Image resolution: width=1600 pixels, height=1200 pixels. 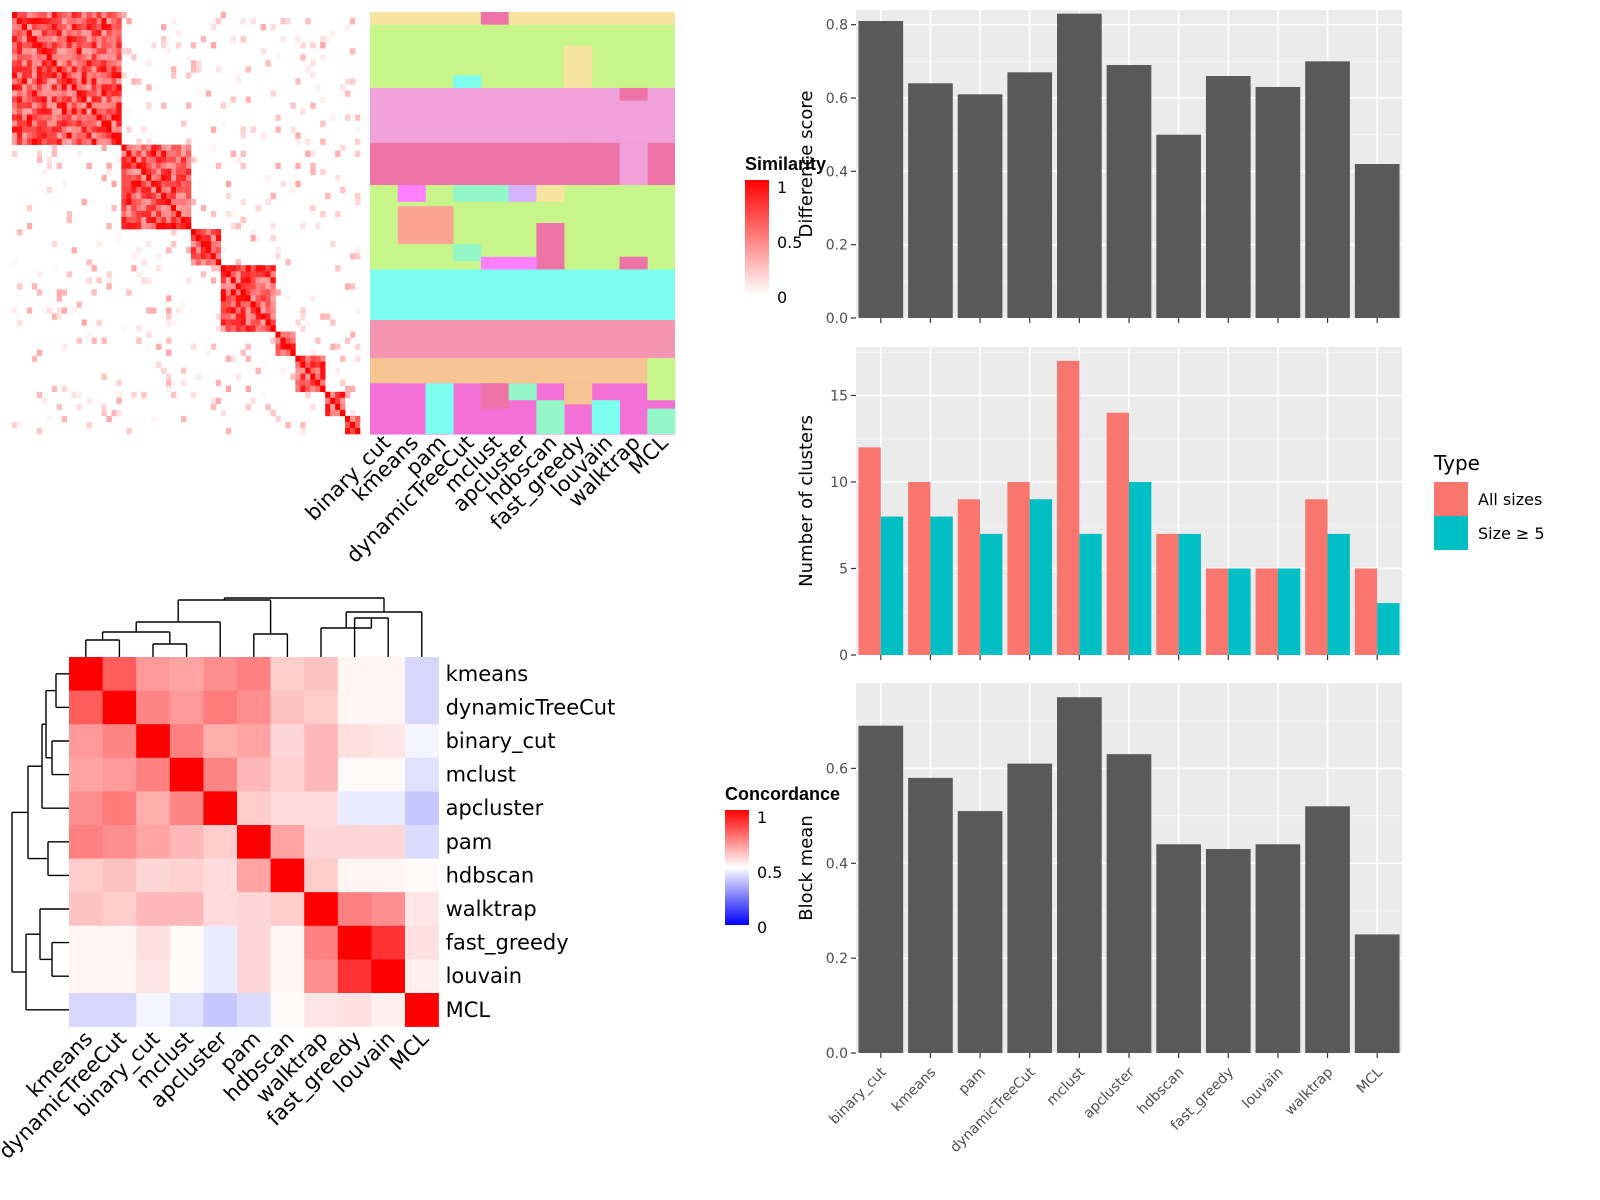 I want to click on partition-cell, so click(x=411, y=225).